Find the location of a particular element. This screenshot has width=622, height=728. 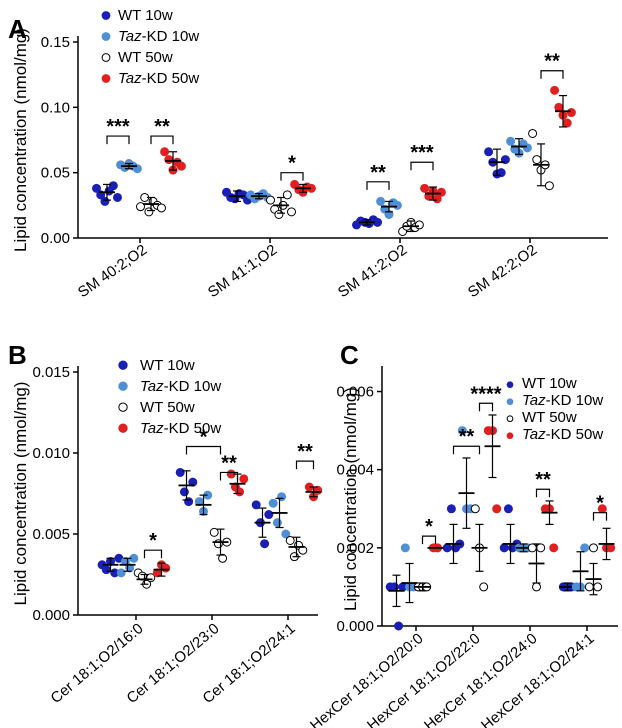

y-tick-label: 0.006 is located at coordinates (355, 392).